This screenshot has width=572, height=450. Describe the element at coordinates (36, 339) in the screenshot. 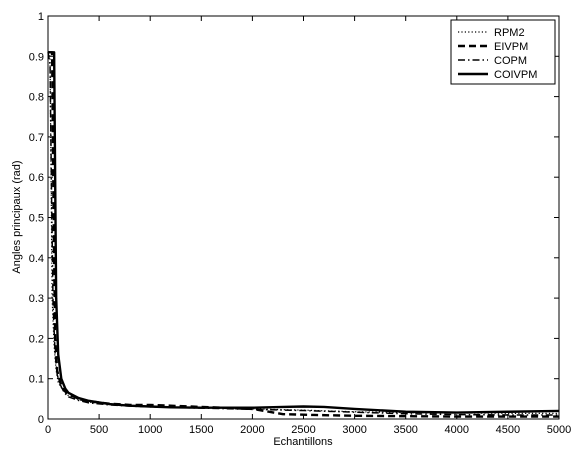

I see `y-tick-label: 0.2` at that location.